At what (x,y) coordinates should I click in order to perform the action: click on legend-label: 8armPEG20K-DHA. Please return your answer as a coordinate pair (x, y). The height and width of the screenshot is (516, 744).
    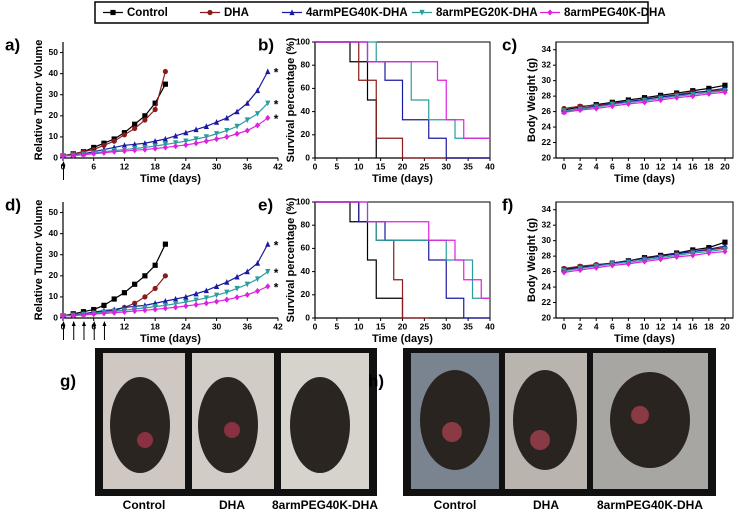
    Looking at the image, I should click on (487, 13).